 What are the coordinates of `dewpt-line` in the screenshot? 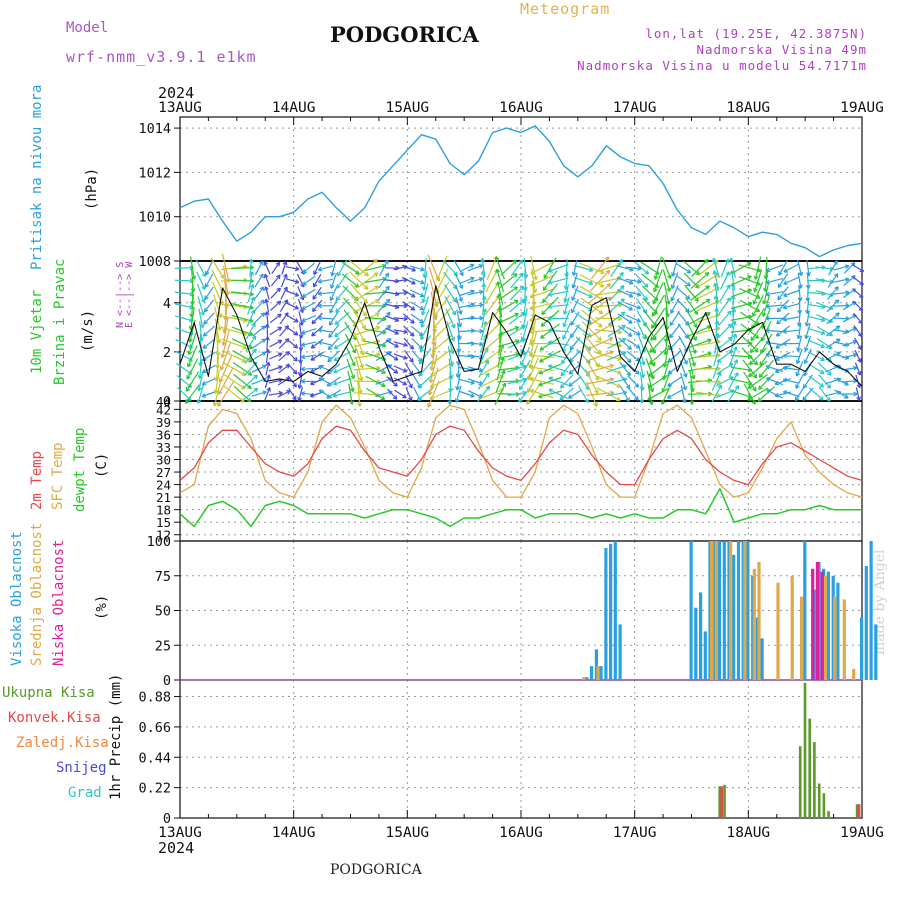 It's located at (520, 508).